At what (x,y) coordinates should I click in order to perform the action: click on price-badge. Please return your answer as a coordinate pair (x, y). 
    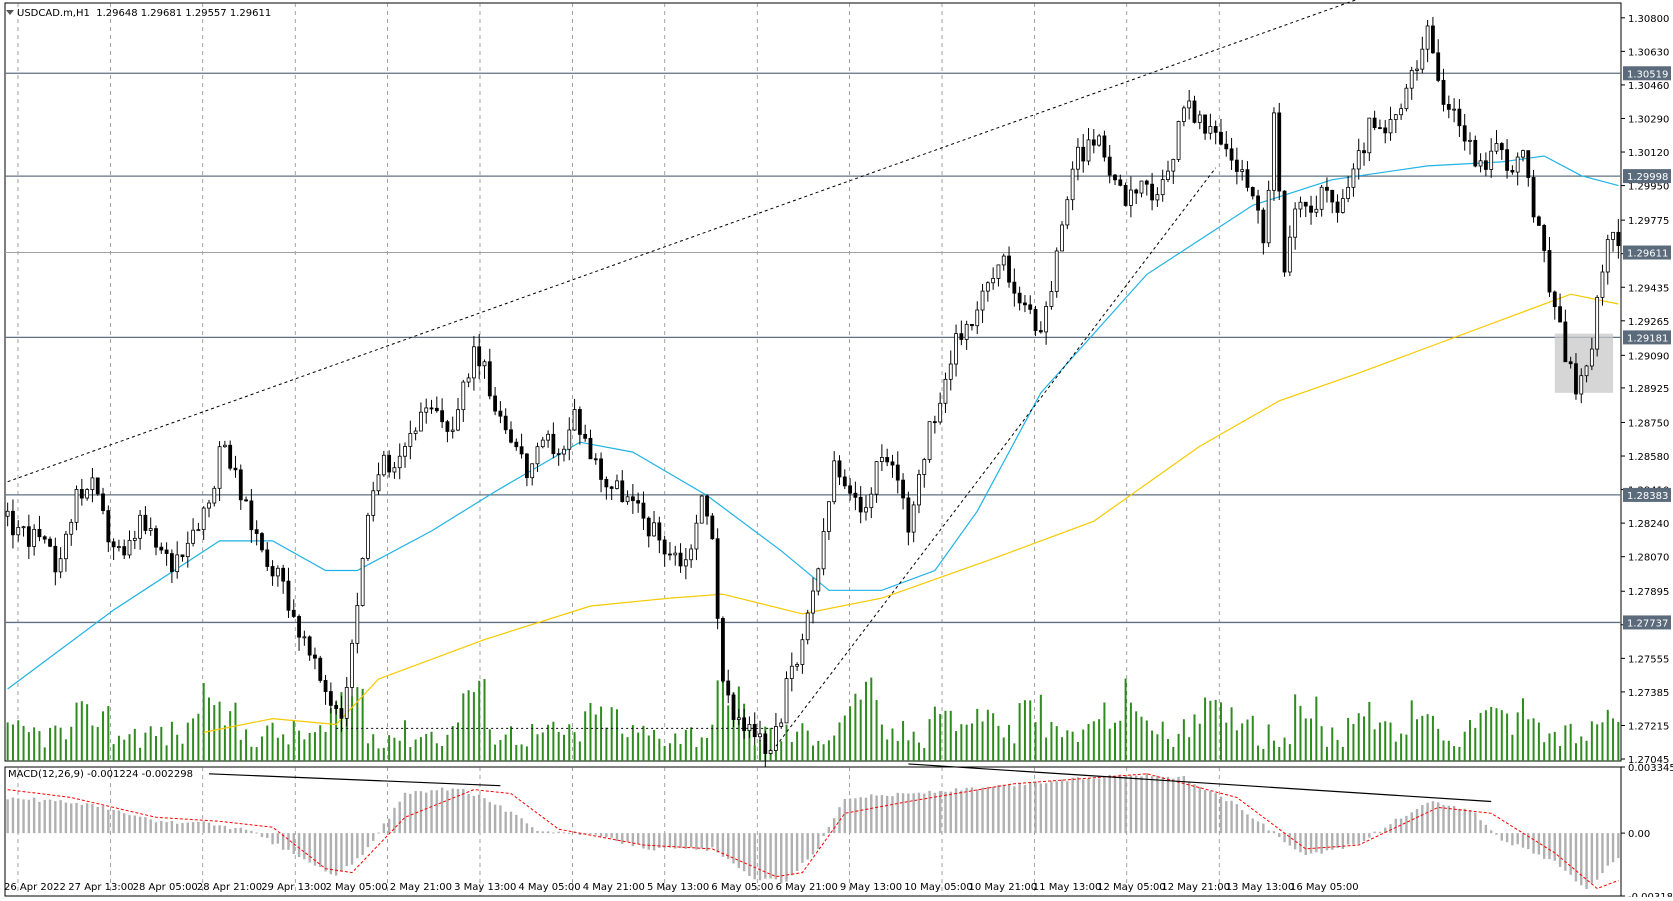
    Looking at the image, I should click on (1647, 176).